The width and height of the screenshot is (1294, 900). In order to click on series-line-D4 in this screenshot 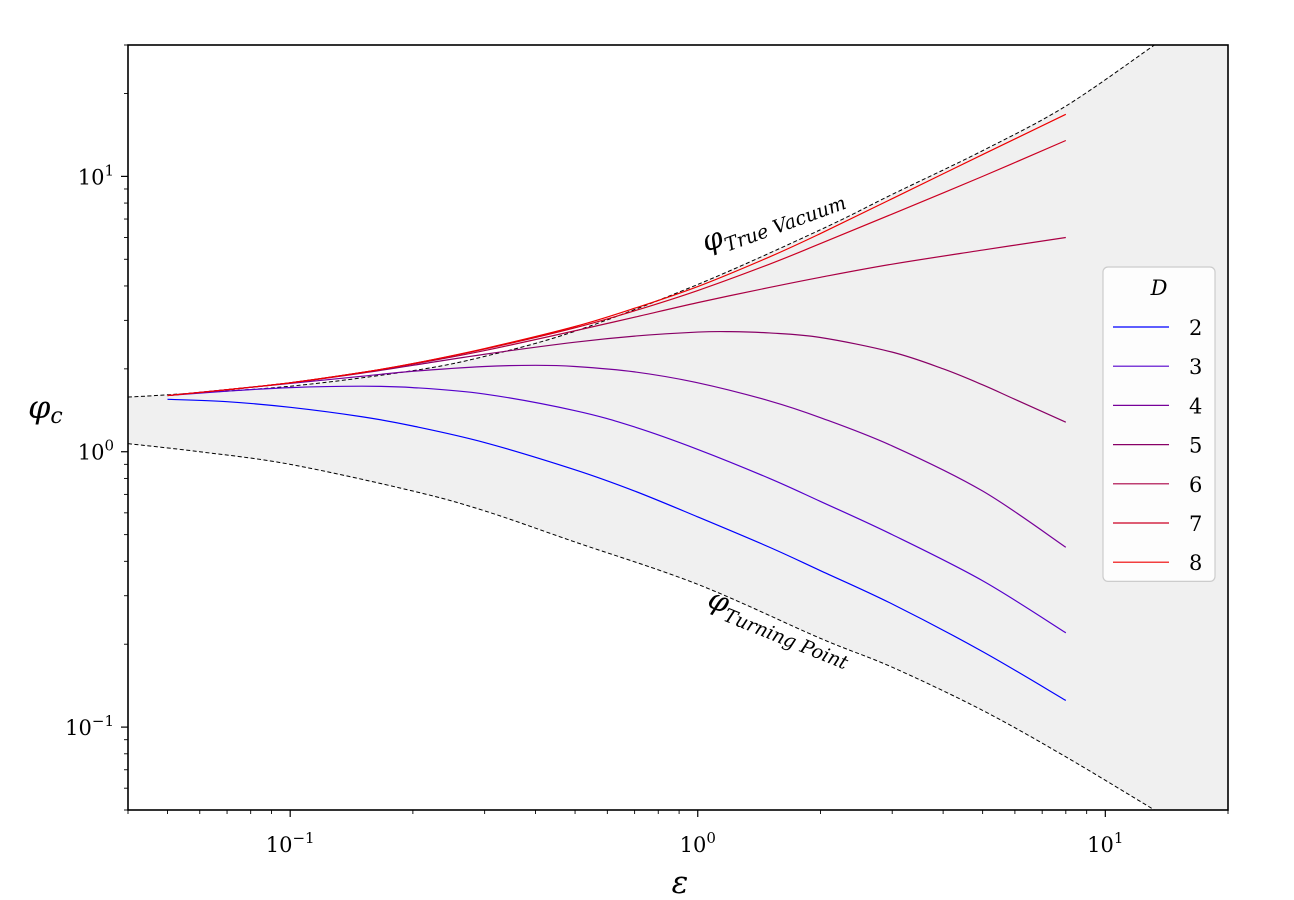, I will do `click(617, 456)`.